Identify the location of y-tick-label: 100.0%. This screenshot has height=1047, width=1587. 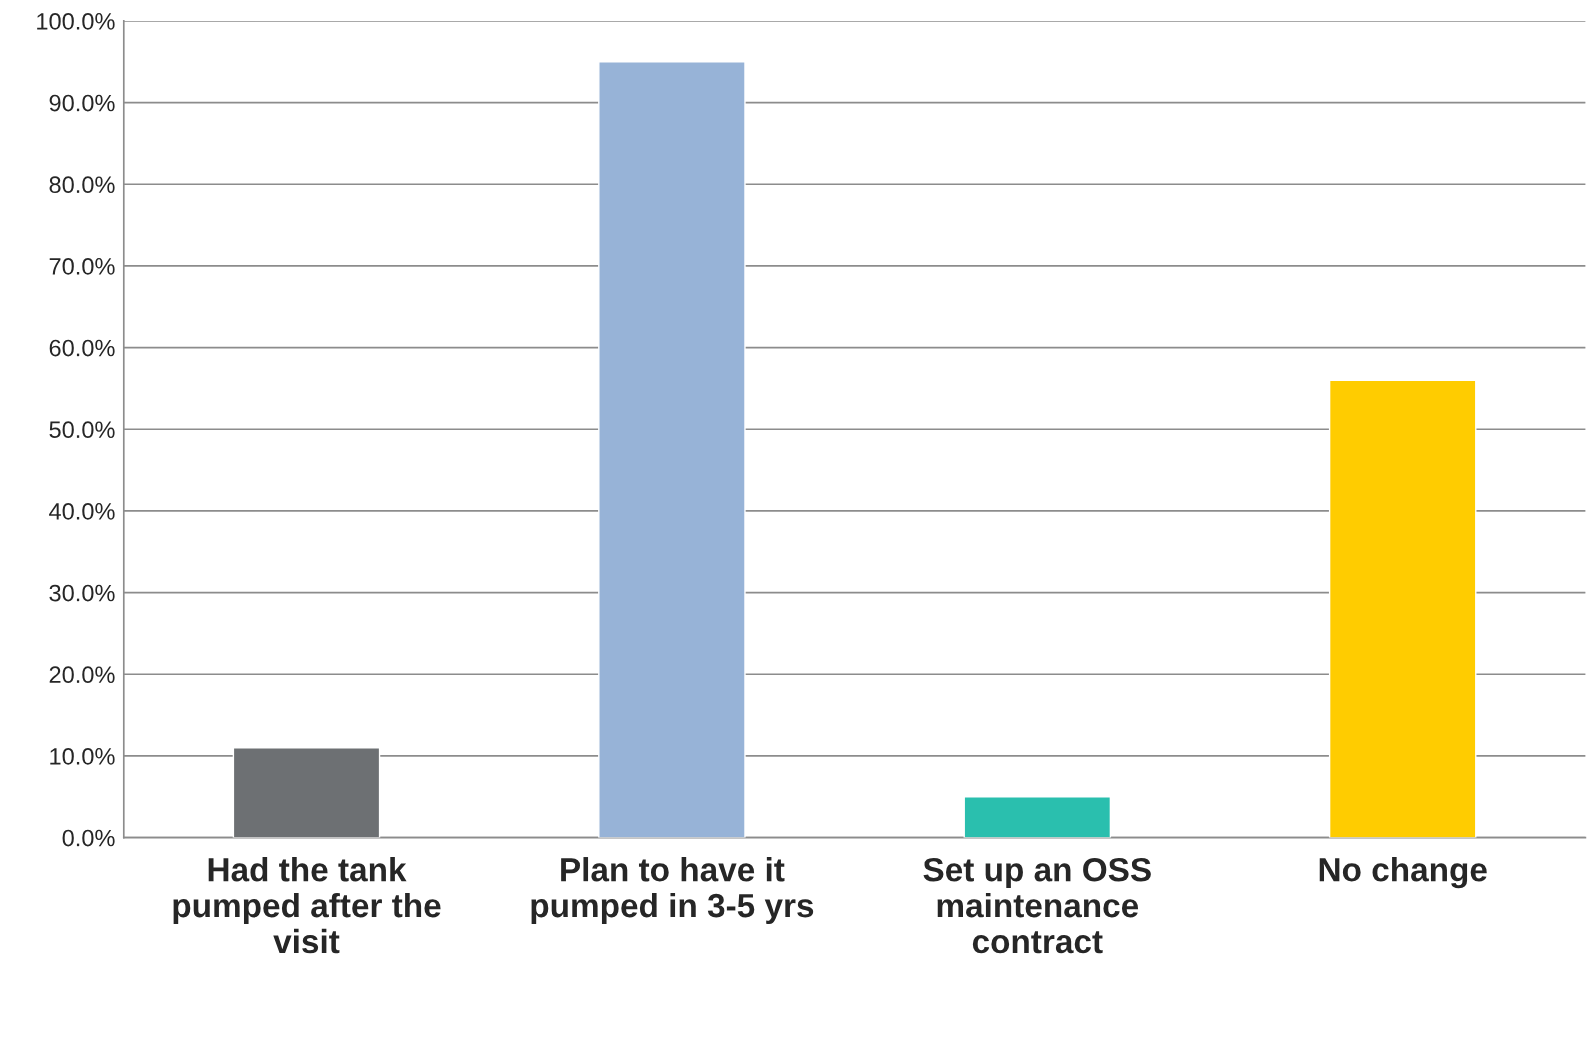
(76, 21).